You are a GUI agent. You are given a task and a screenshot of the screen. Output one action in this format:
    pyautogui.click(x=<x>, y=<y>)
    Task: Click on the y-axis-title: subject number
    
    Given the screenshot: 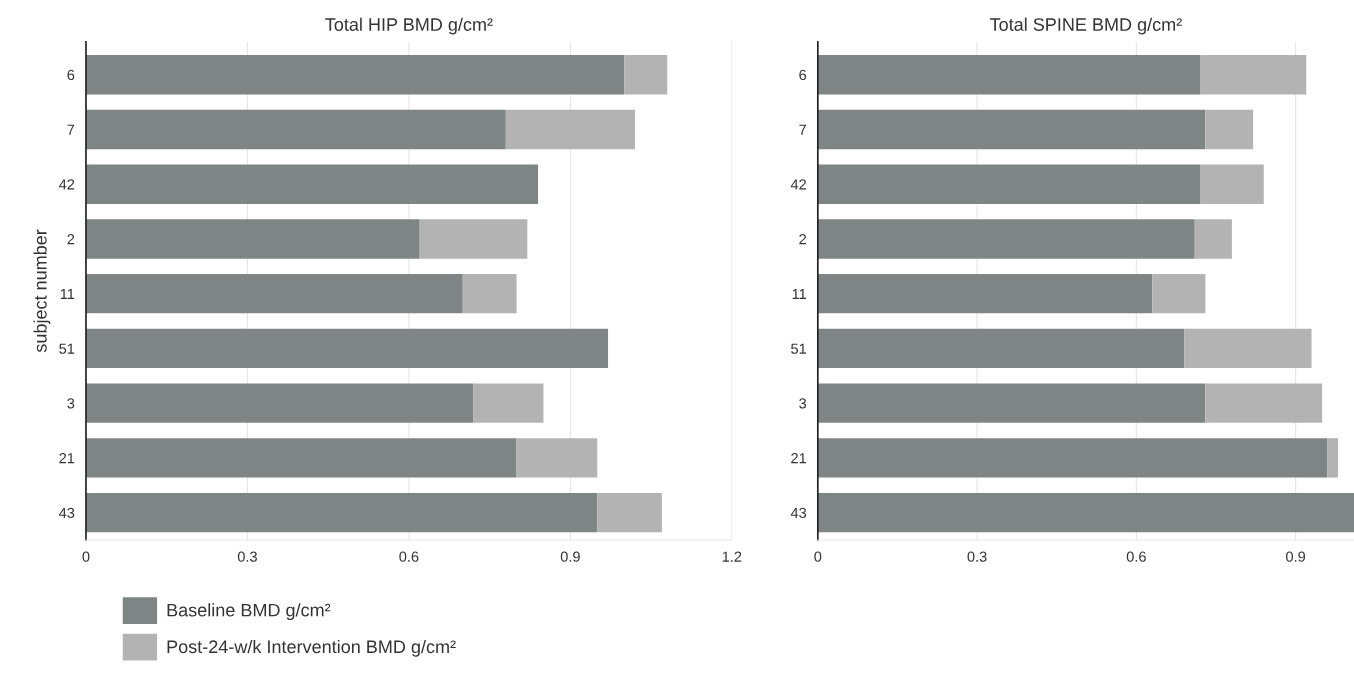 What is the action you would take?
    pyautogui.click(x=42, y=291)
    